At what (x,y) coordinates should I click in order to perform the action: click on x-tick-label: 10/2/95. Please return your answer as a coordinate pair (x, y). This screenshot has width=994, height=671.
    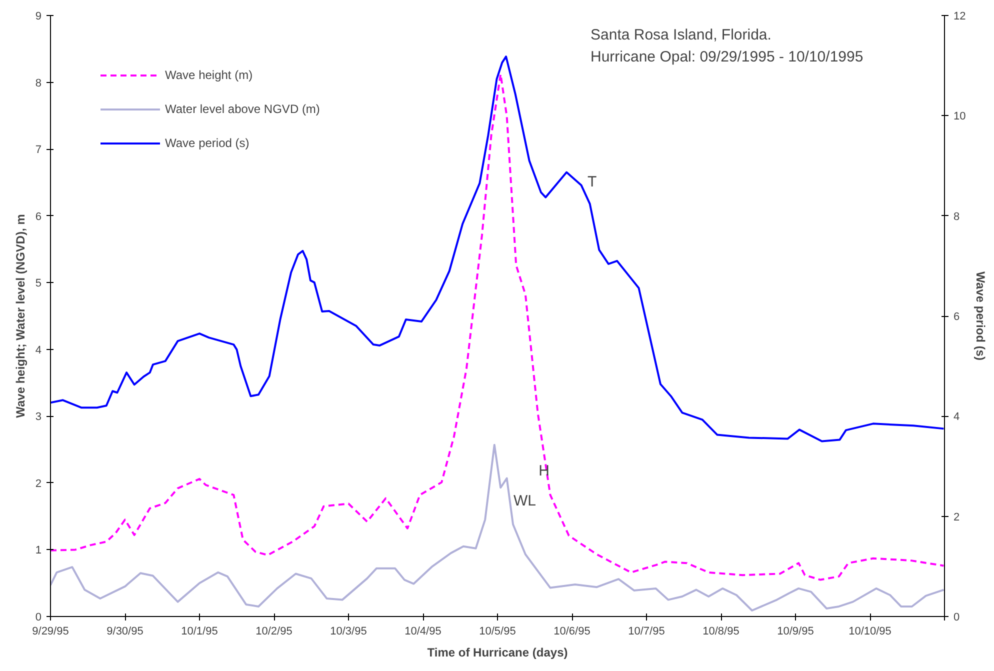
    Looking at the image, I should click on (274, 632).